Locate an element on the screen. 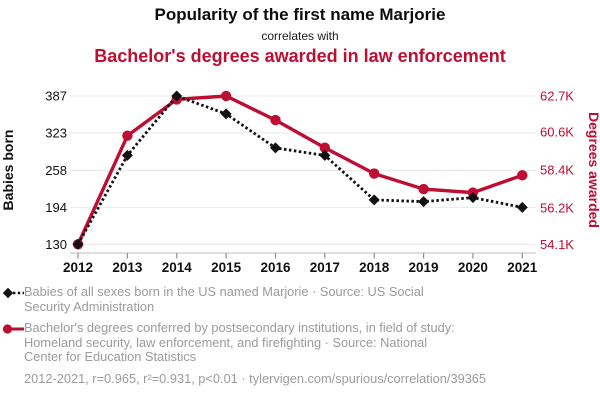 Image resolution: width=600 pixels, height=408 pixels. right-axis-tick-label: 56.2K is located at coordinates (557, 208).